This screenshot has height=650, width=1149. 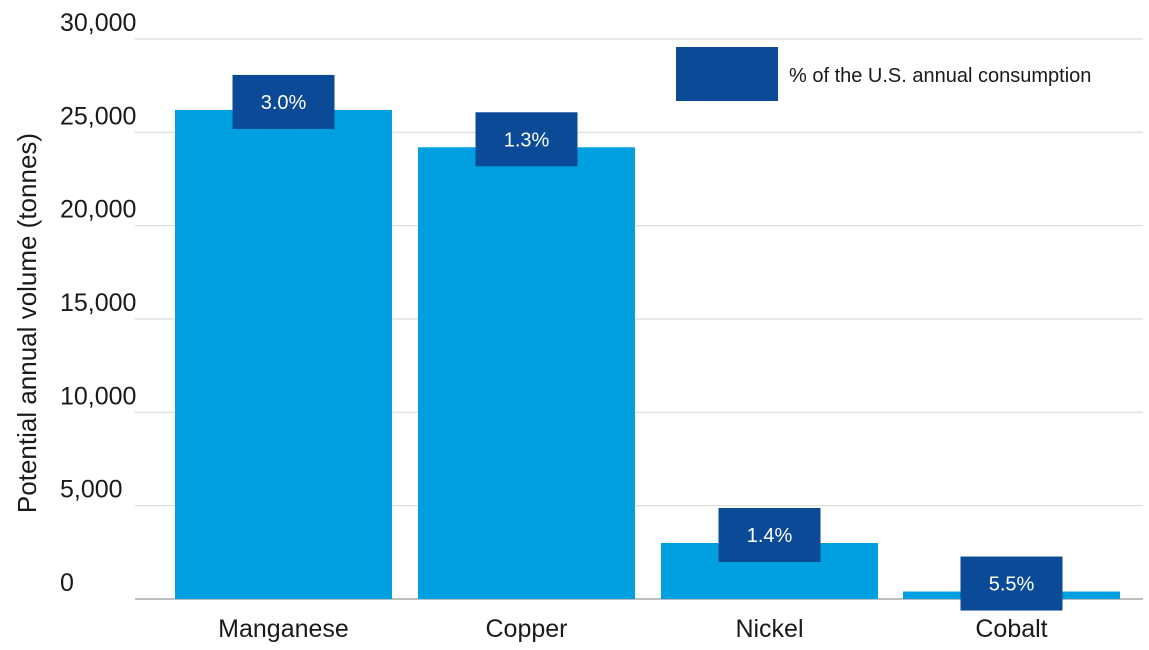 I want to click on legend-label: % of the U.S. annual consumption, so click(x=940, y=76).